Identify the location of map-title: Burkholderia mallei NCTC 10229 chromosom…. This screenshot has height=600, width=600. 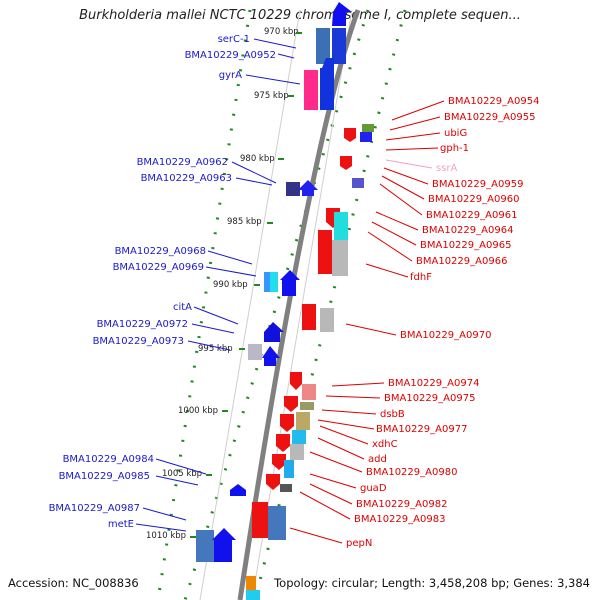
(300, 15).